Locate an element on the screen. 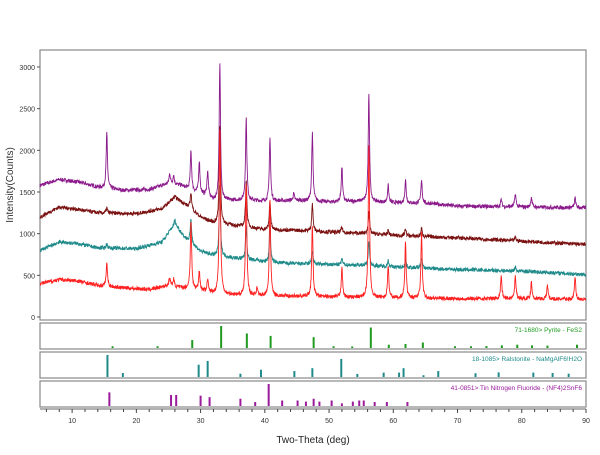 The width and height of the screenshot is (600, 455). y-tick-label: 0 is located at coordinates (33, 318).